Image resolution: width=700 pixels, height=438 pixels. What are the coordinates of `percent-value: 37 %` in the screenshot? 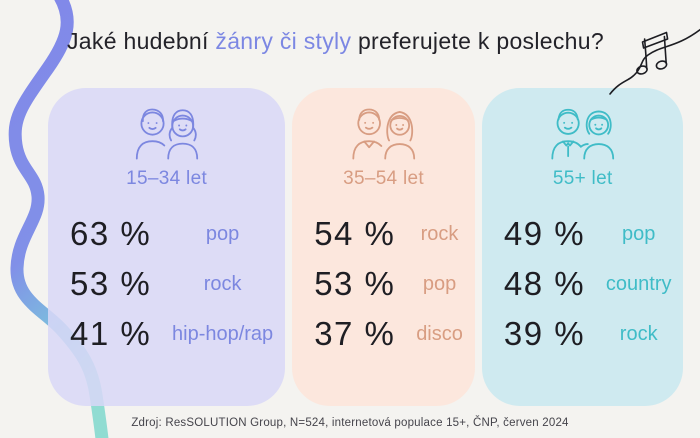 It's located at (355, 333).